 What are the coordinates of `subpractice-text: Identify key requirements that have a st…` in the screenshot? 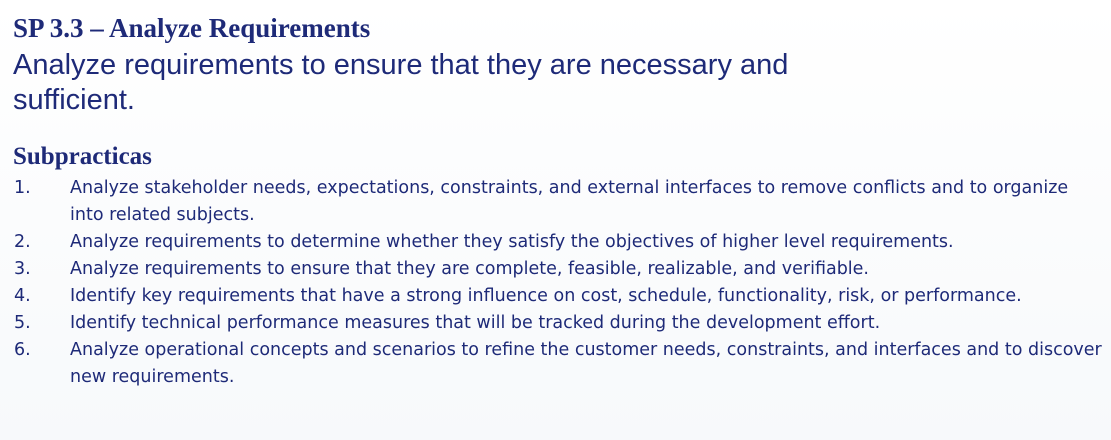 It's located at (546, 296).